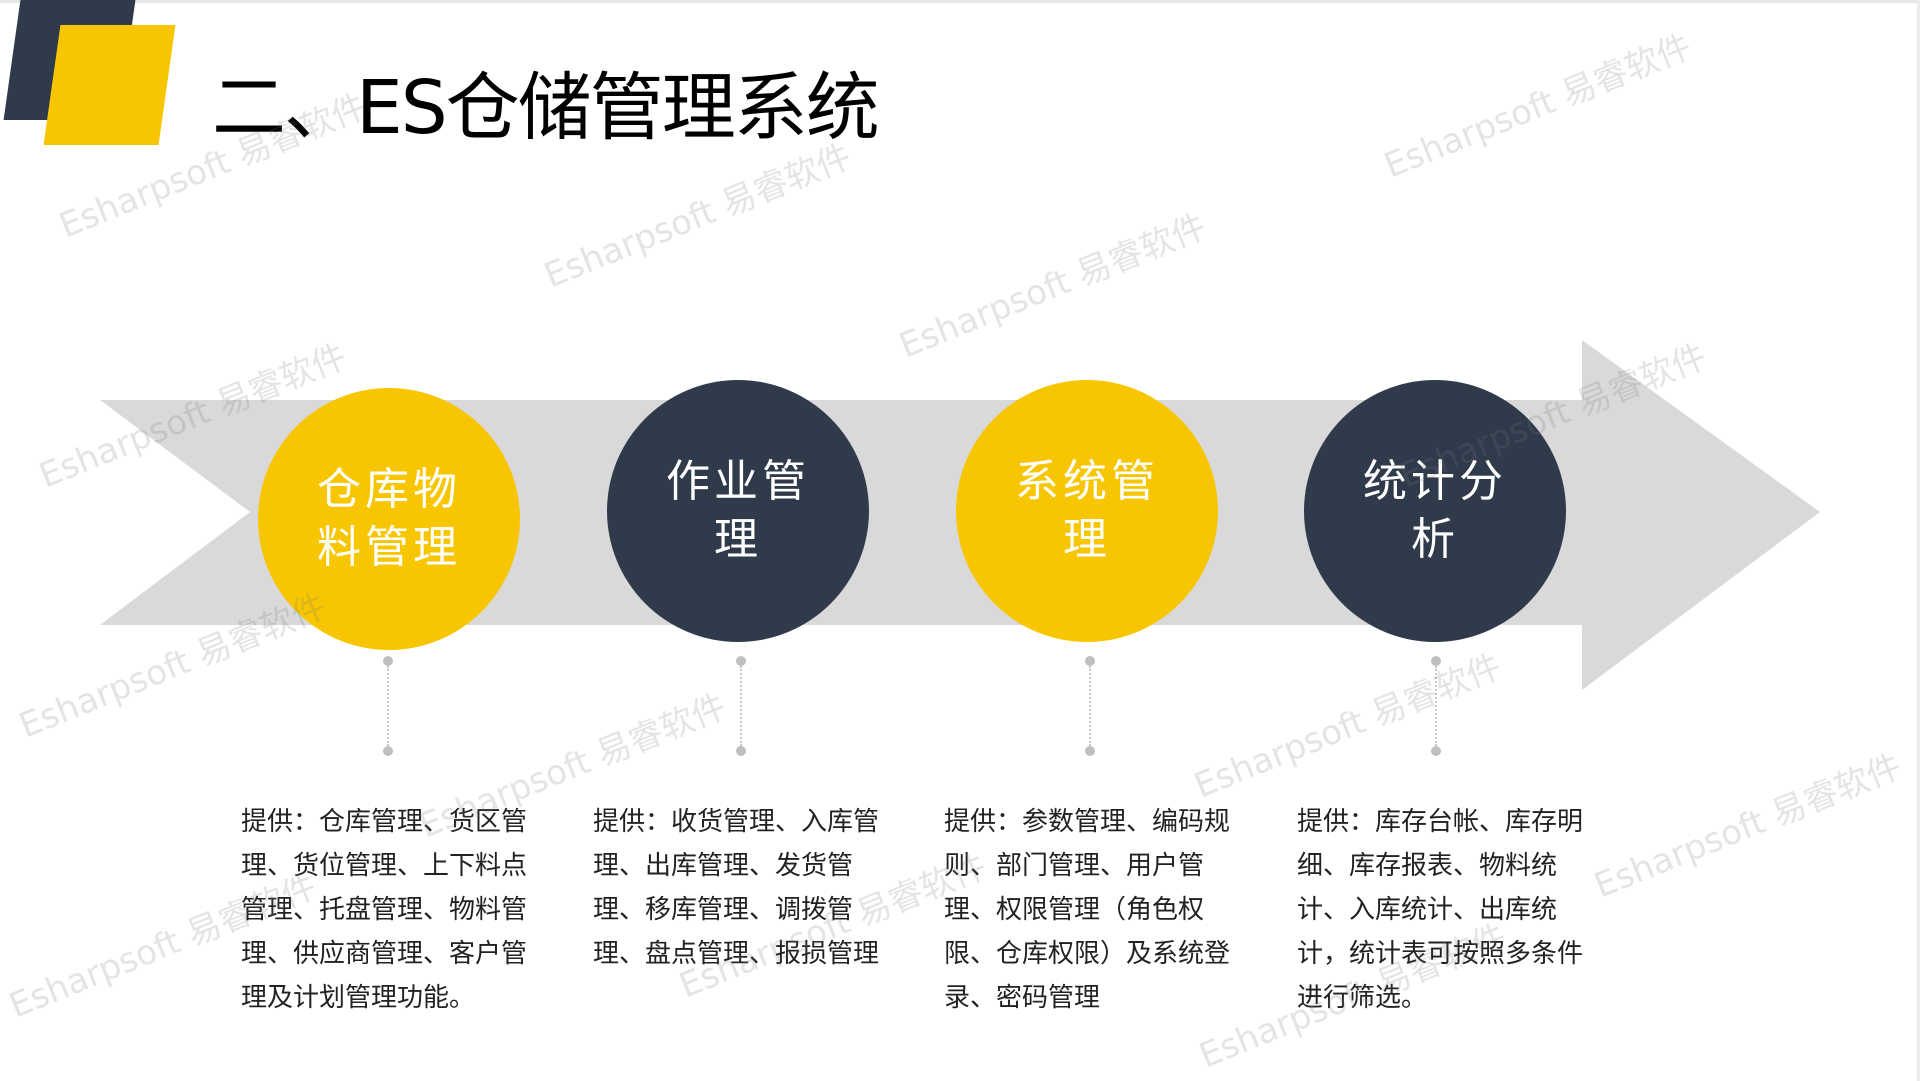 The image size is (1920, 1081). I want to click on step-circle-2: 作业管理, so click(738, 511).